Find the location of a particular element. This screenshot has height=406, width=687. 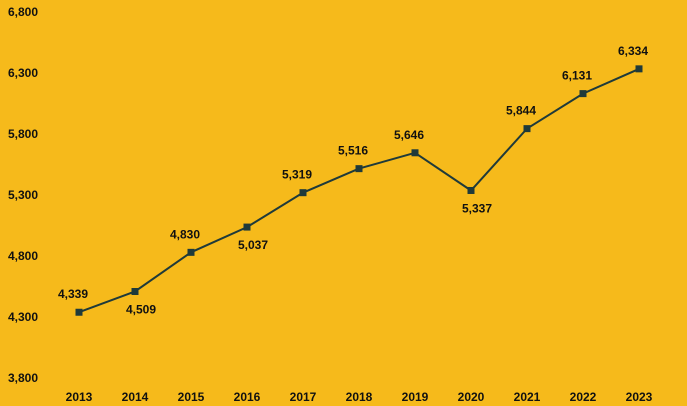

y-tick-label: 4,300 is located at coordinates (23, 317).